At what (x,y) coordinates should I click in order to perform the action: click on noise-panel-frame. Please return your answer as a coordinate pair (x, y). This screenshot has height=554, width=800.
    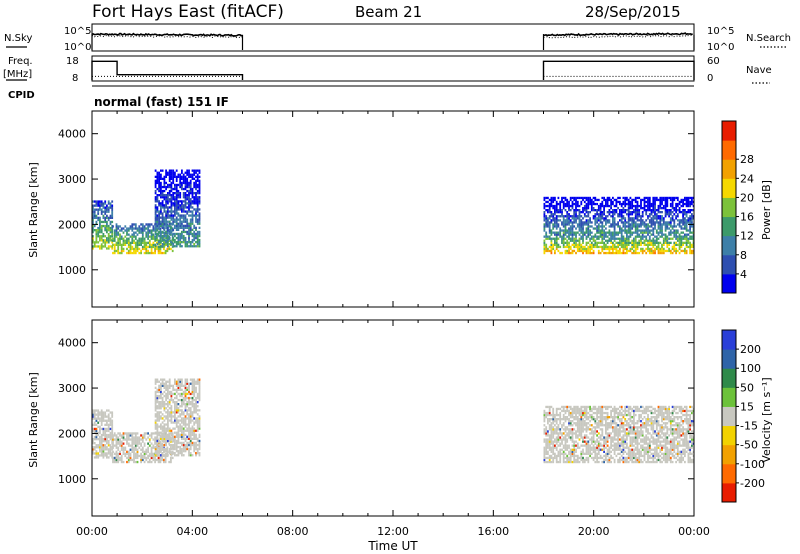
    Looking at the image, I should click on (393, 37).